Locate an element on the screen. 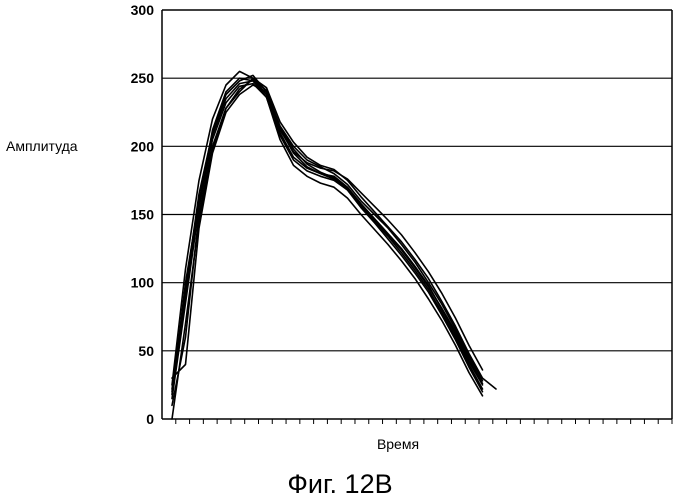  y-tick-label: 300 is located at coordinates (143, 10).